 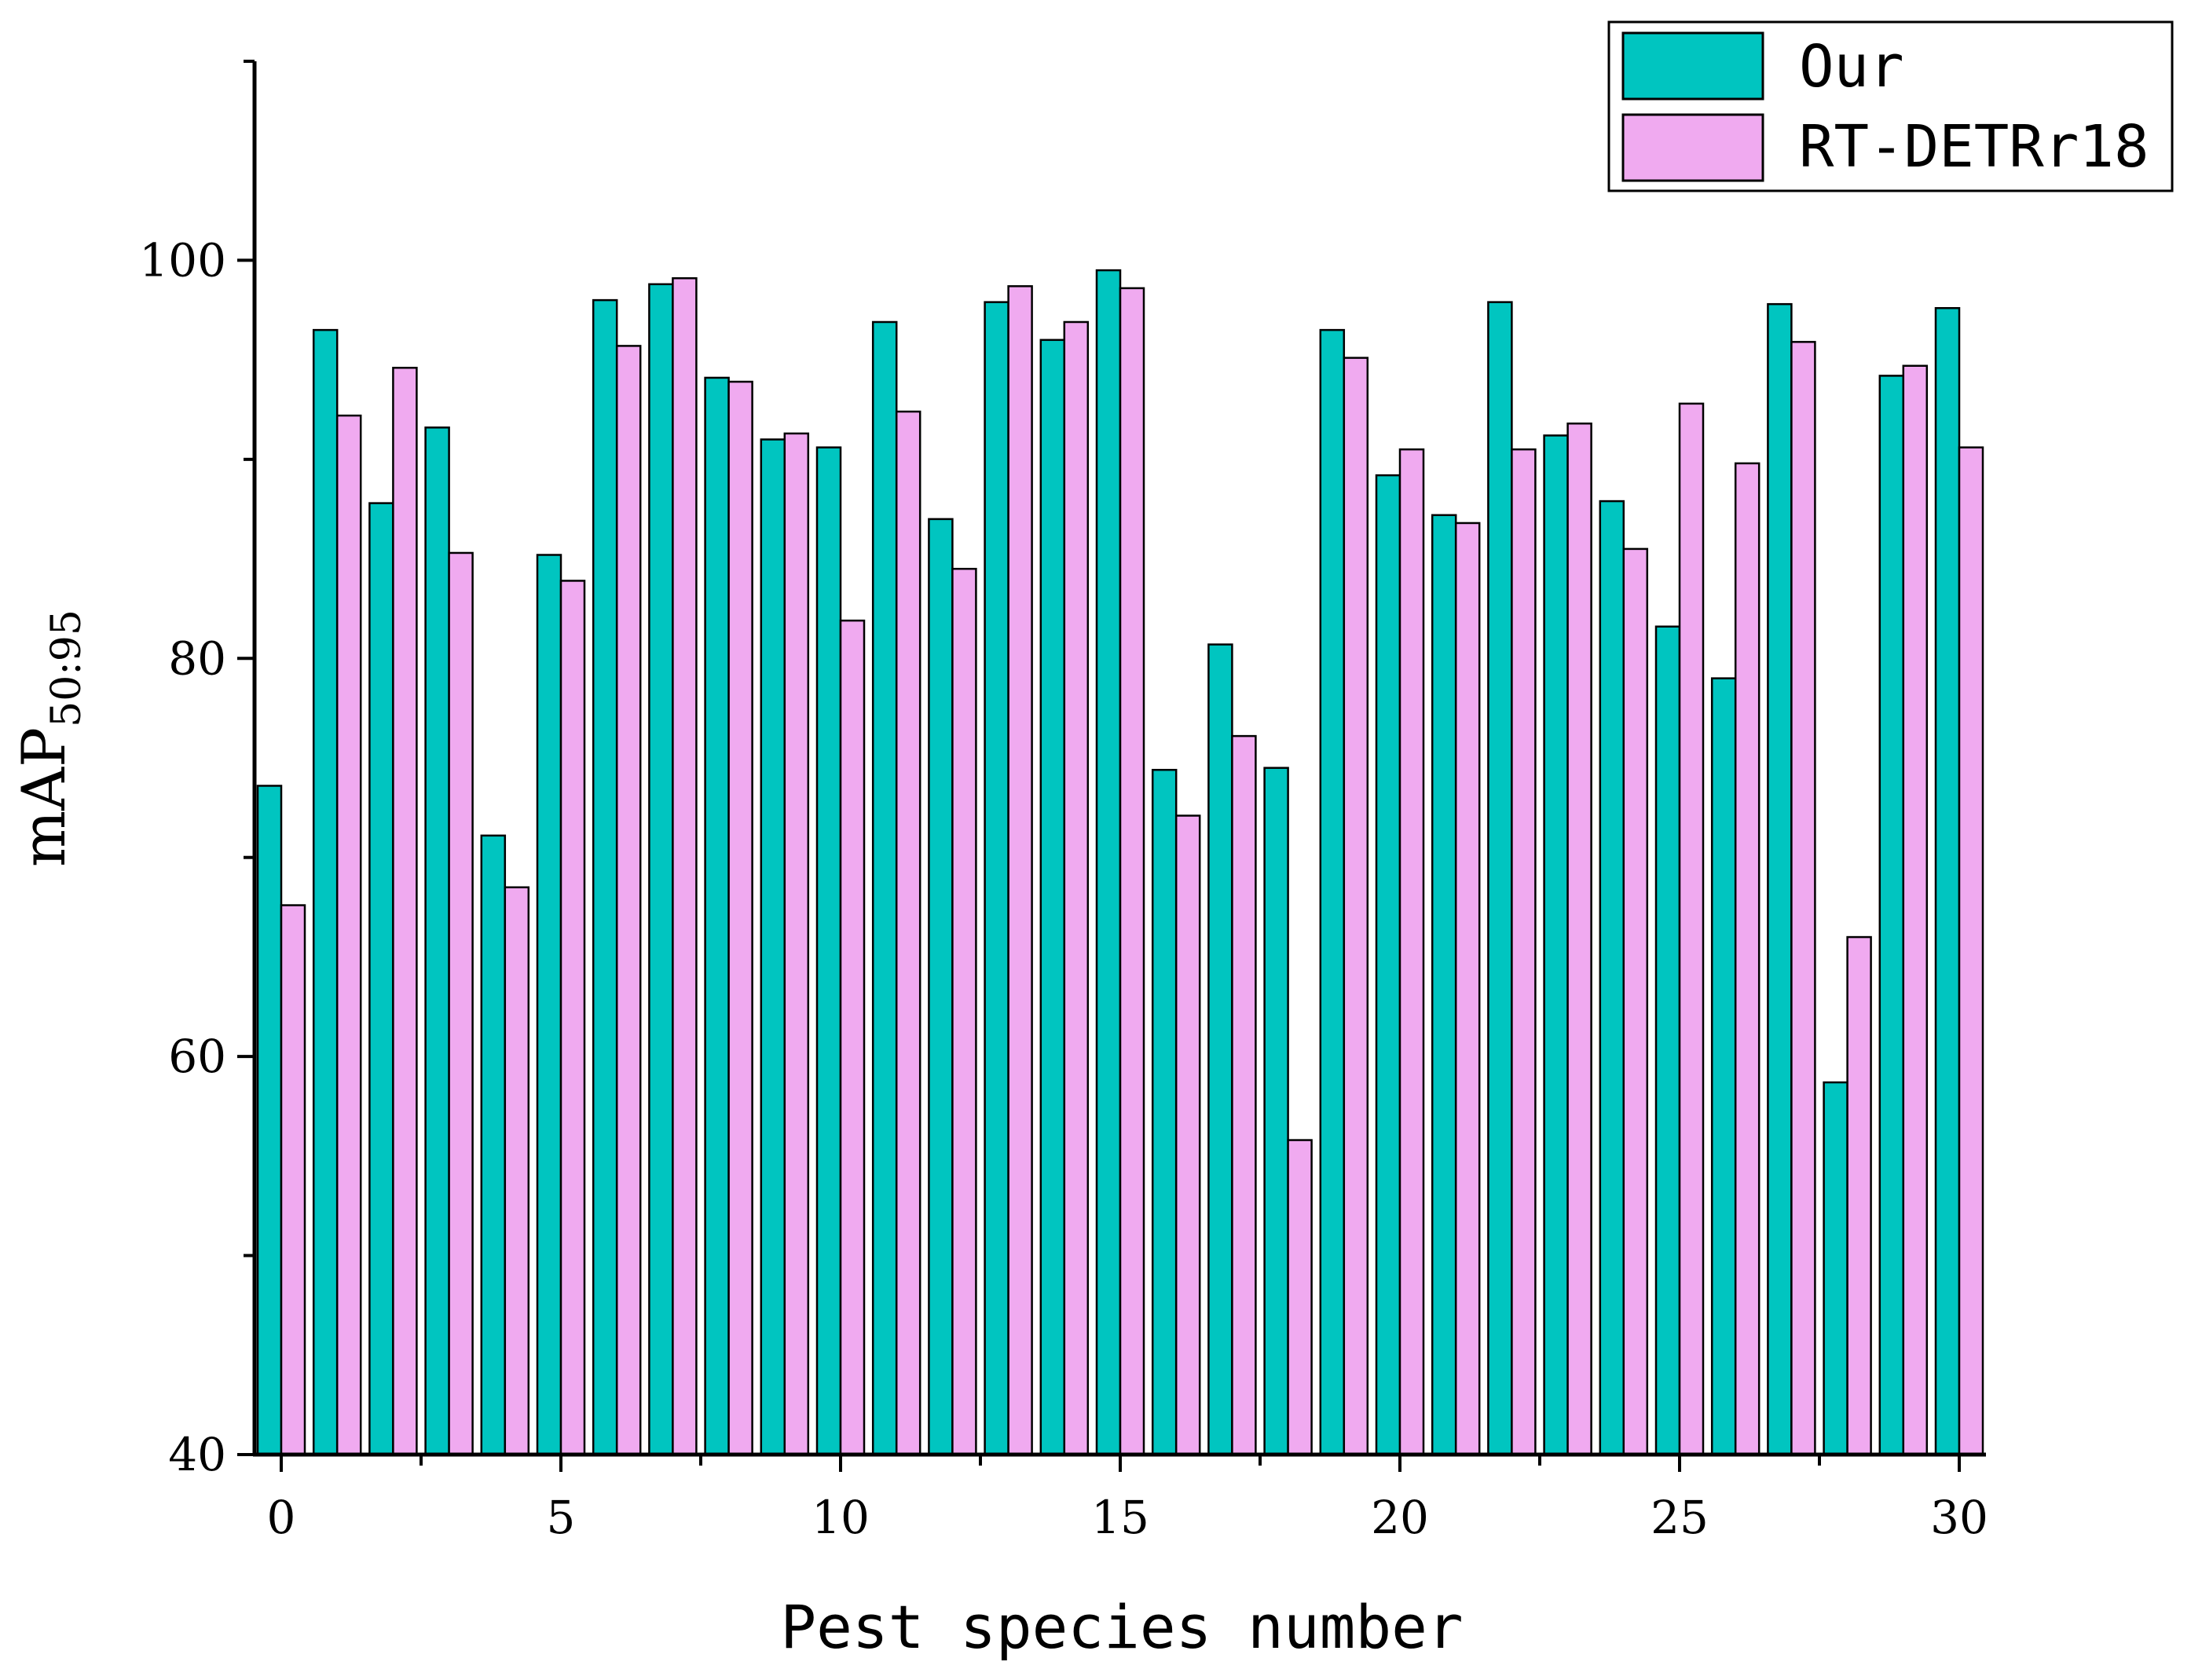 I want to click on y-tick-label: 60, so click(x=197, y=1056).